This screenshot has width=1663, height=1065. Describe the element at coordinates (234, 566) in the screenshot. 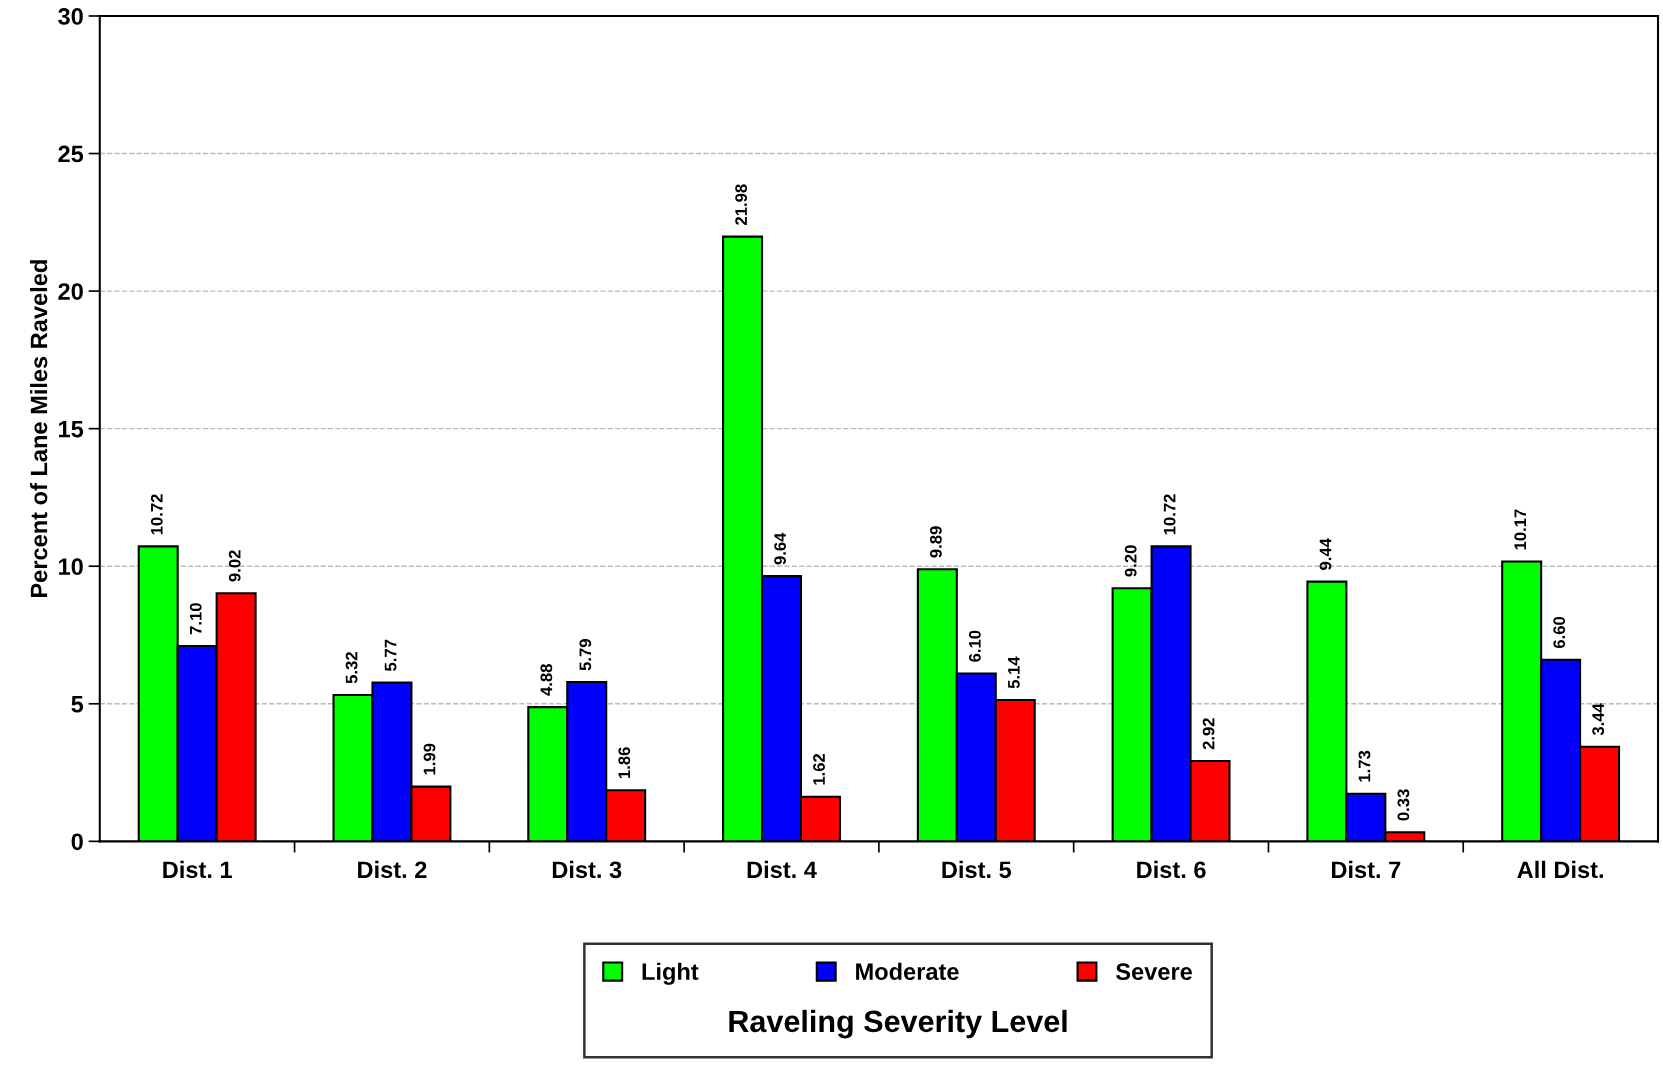

I see `data-label: 9.02` at that location.